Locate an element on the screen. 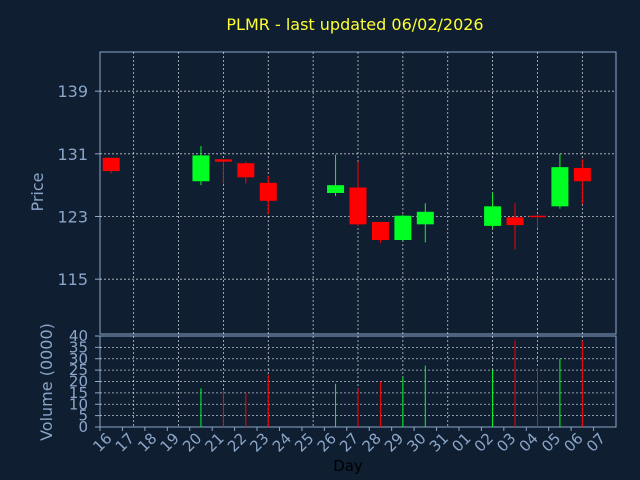 The width and height of the screenshot is (640, 480). volume-tick-label: 25 is located at coordinates (78, 370).